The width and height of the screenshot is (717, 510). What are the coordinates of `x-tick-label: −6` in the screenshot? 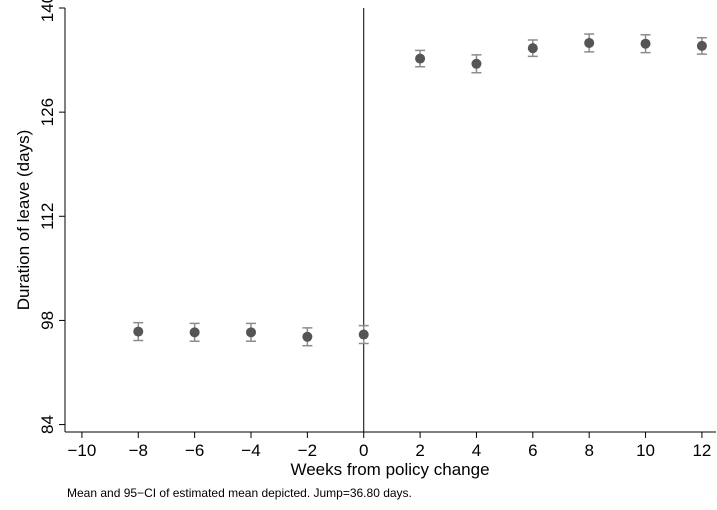 It's located at (194, 450).